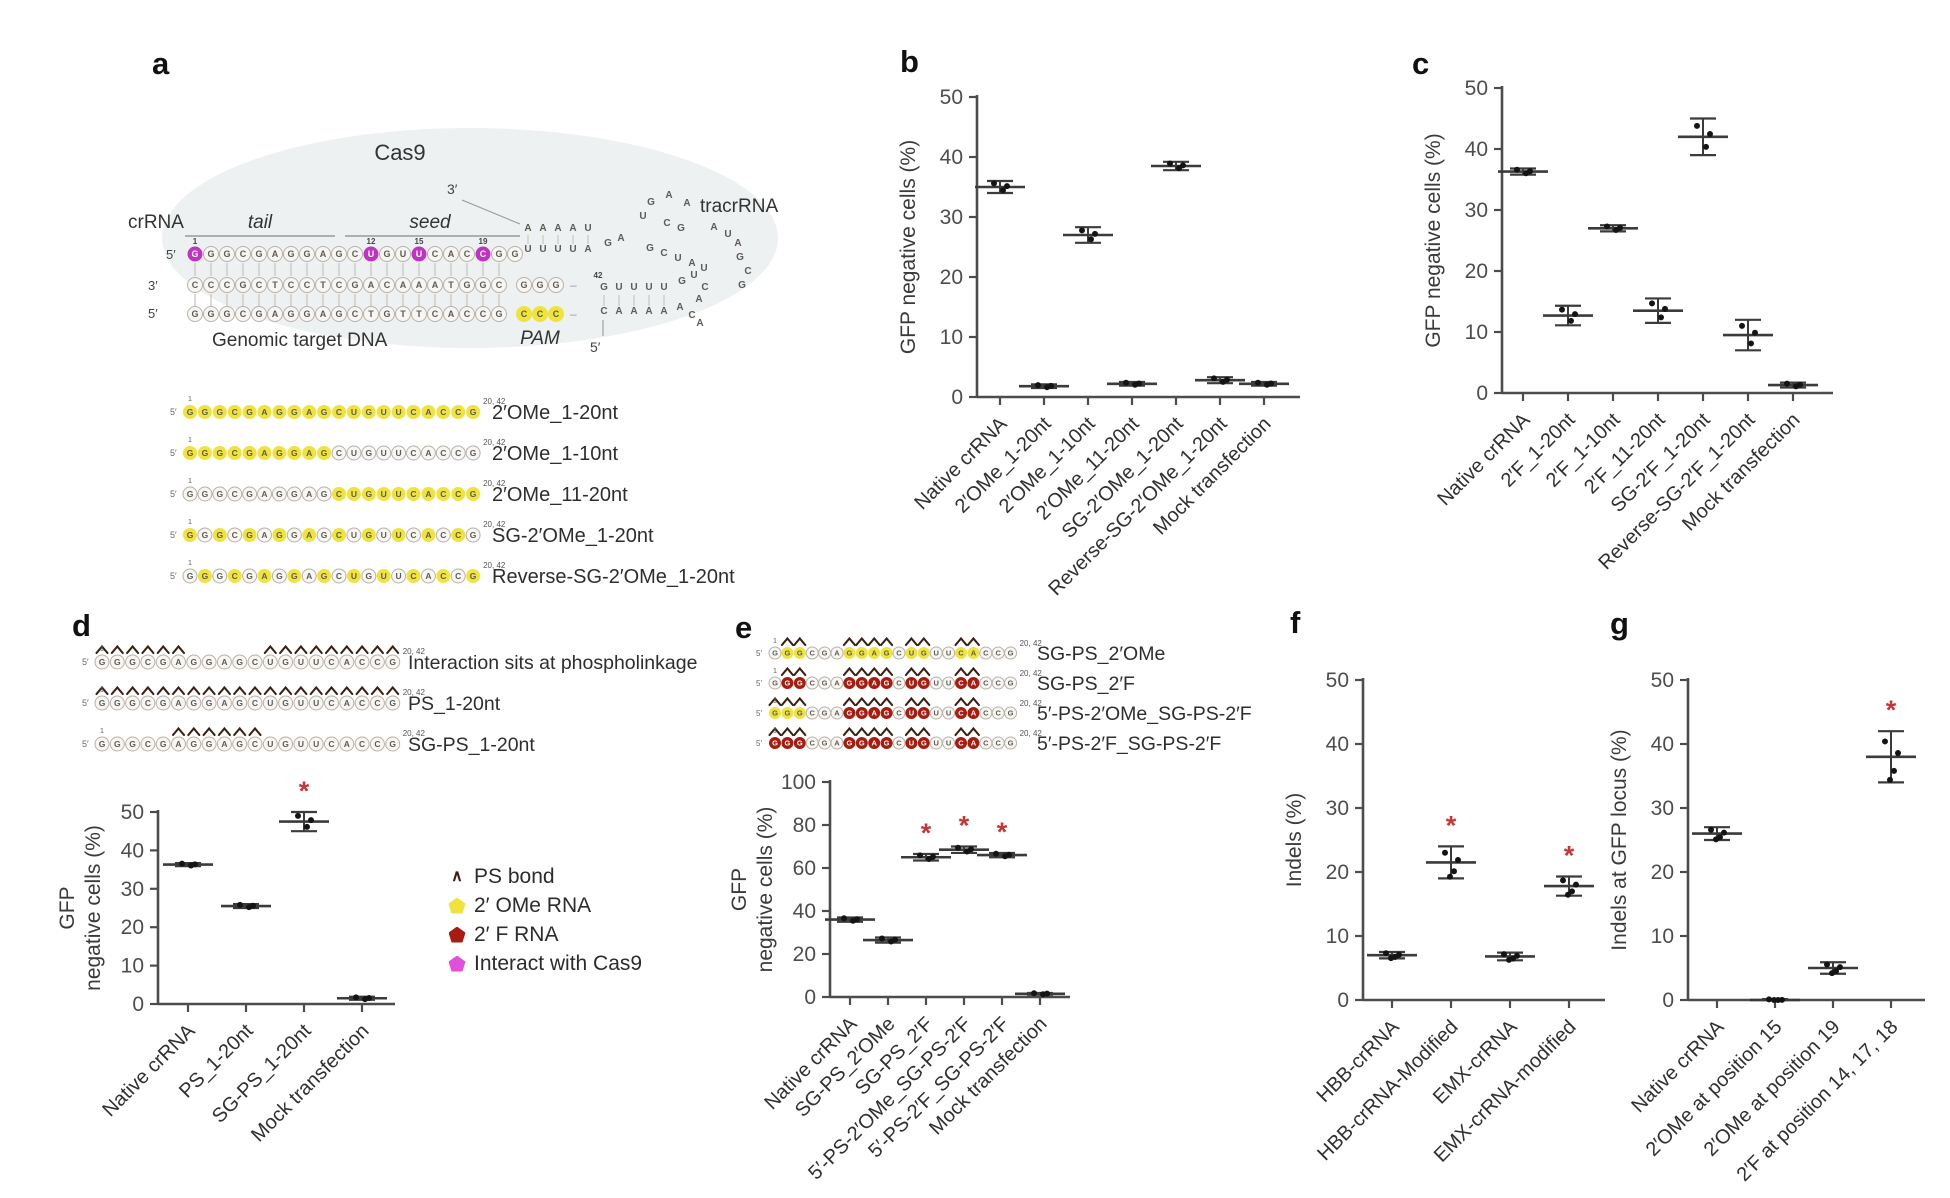 This screenshot has height=1198, width=1950. What do you see at coordinates (1662, 808) in the screenshot?
I see `svg-text: 30` at bounding box center [1662, 808].